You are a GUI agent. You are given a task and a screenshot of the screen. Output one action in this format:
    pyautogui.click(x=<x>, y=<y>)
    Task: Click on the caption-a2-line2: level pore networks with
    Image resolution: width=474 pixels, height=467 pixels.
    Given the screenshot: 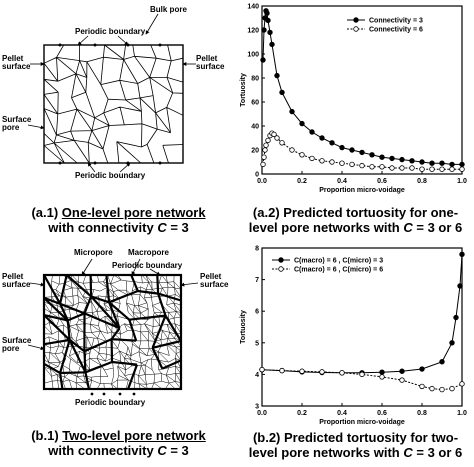 What is the action you would take?
    pyautogui.click(x=326, y=227)
    